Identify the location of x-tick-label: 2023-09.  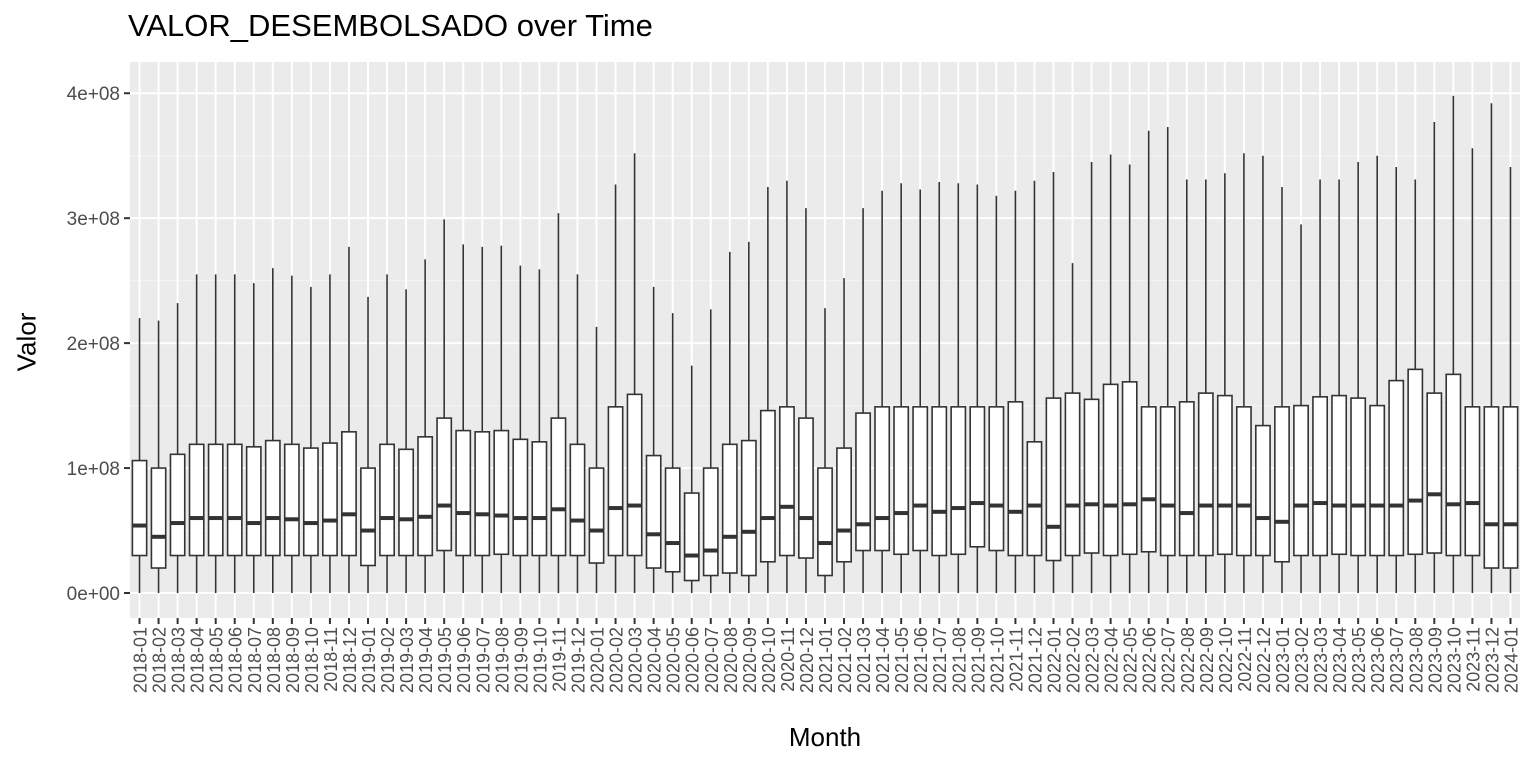
(1435, 660).